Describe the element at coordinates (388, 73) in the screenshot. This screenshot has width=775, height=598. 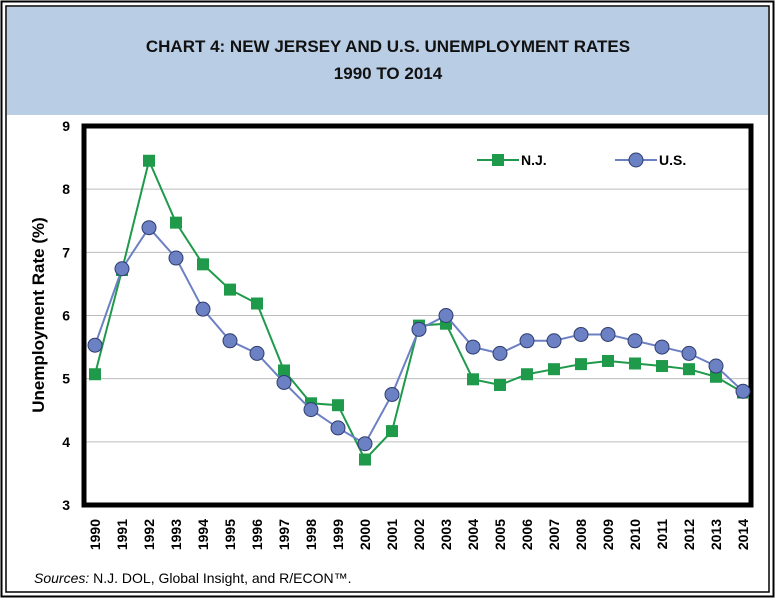
I see `chart-subtitle: 1990 TO 2014` at that location.